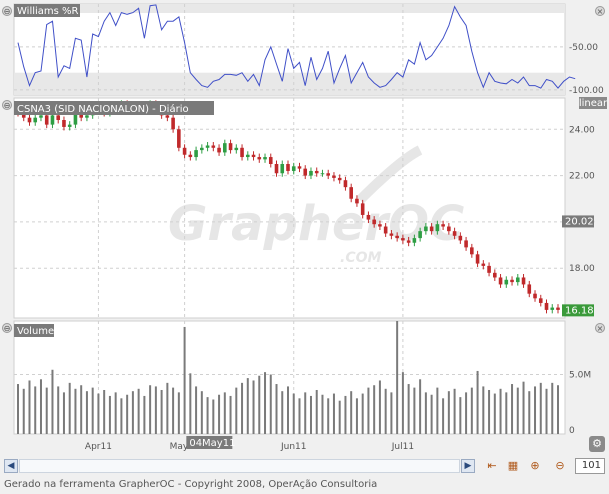 Image resolution: width=609 pixels, height=494 pixels. I want to click on williams-collapse-icon, so click(7, 11).